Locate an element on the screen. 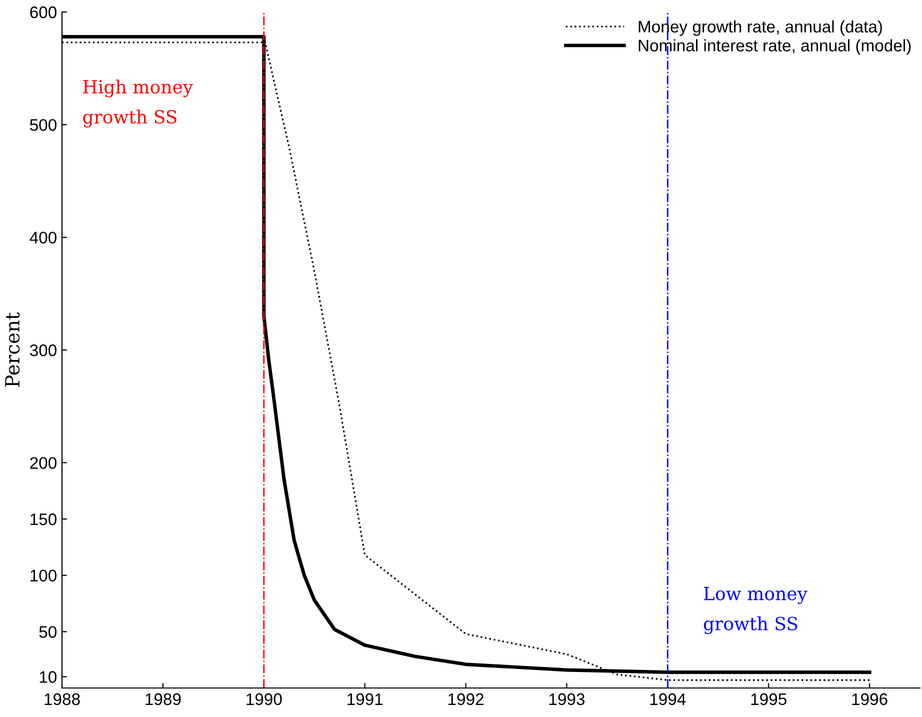 The image size is (922, 717). x-tick-label: 1988 is located at coordinates (62, 699).